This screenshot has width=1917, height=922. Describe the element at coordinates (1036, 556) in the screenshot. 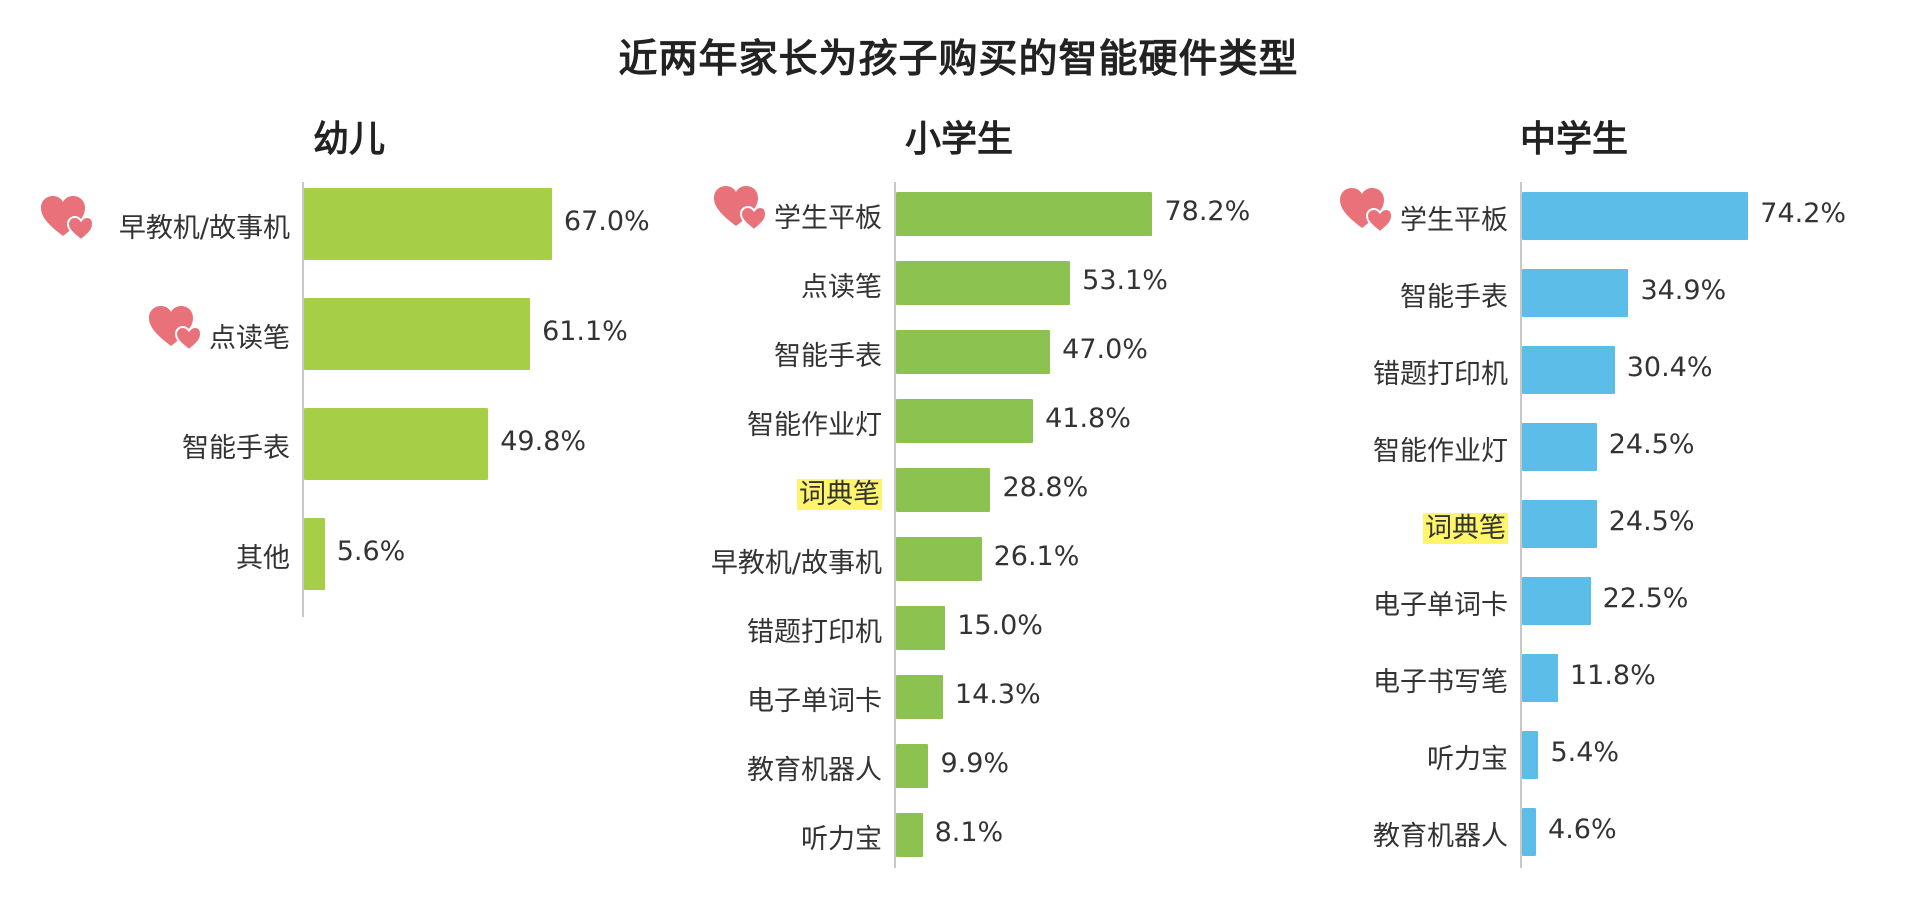

I see `data-label: 26.1%` at that location.